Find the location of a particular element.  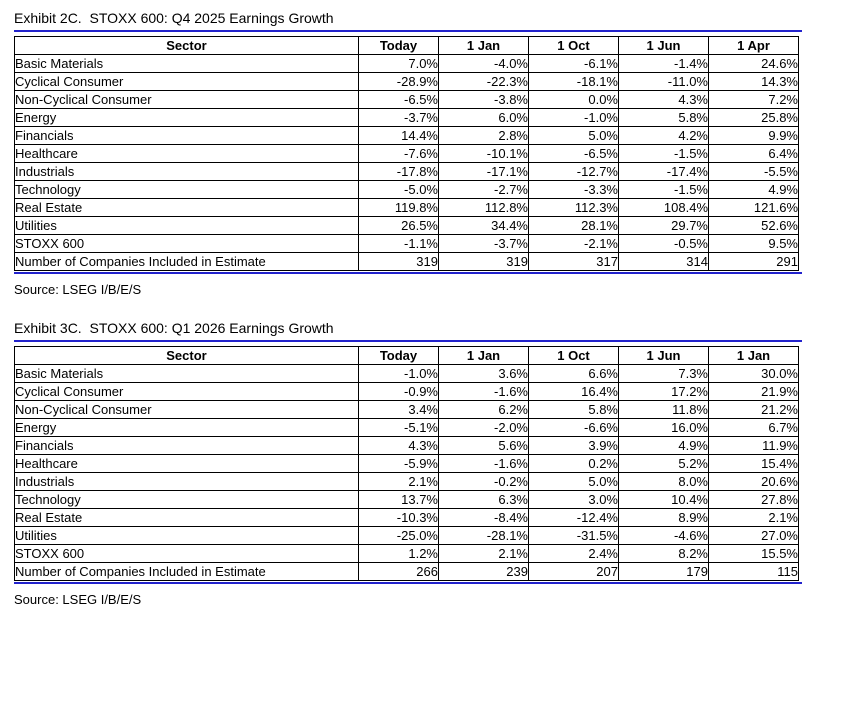

value-cell: -4.0% is located at coordinates (483, 63).